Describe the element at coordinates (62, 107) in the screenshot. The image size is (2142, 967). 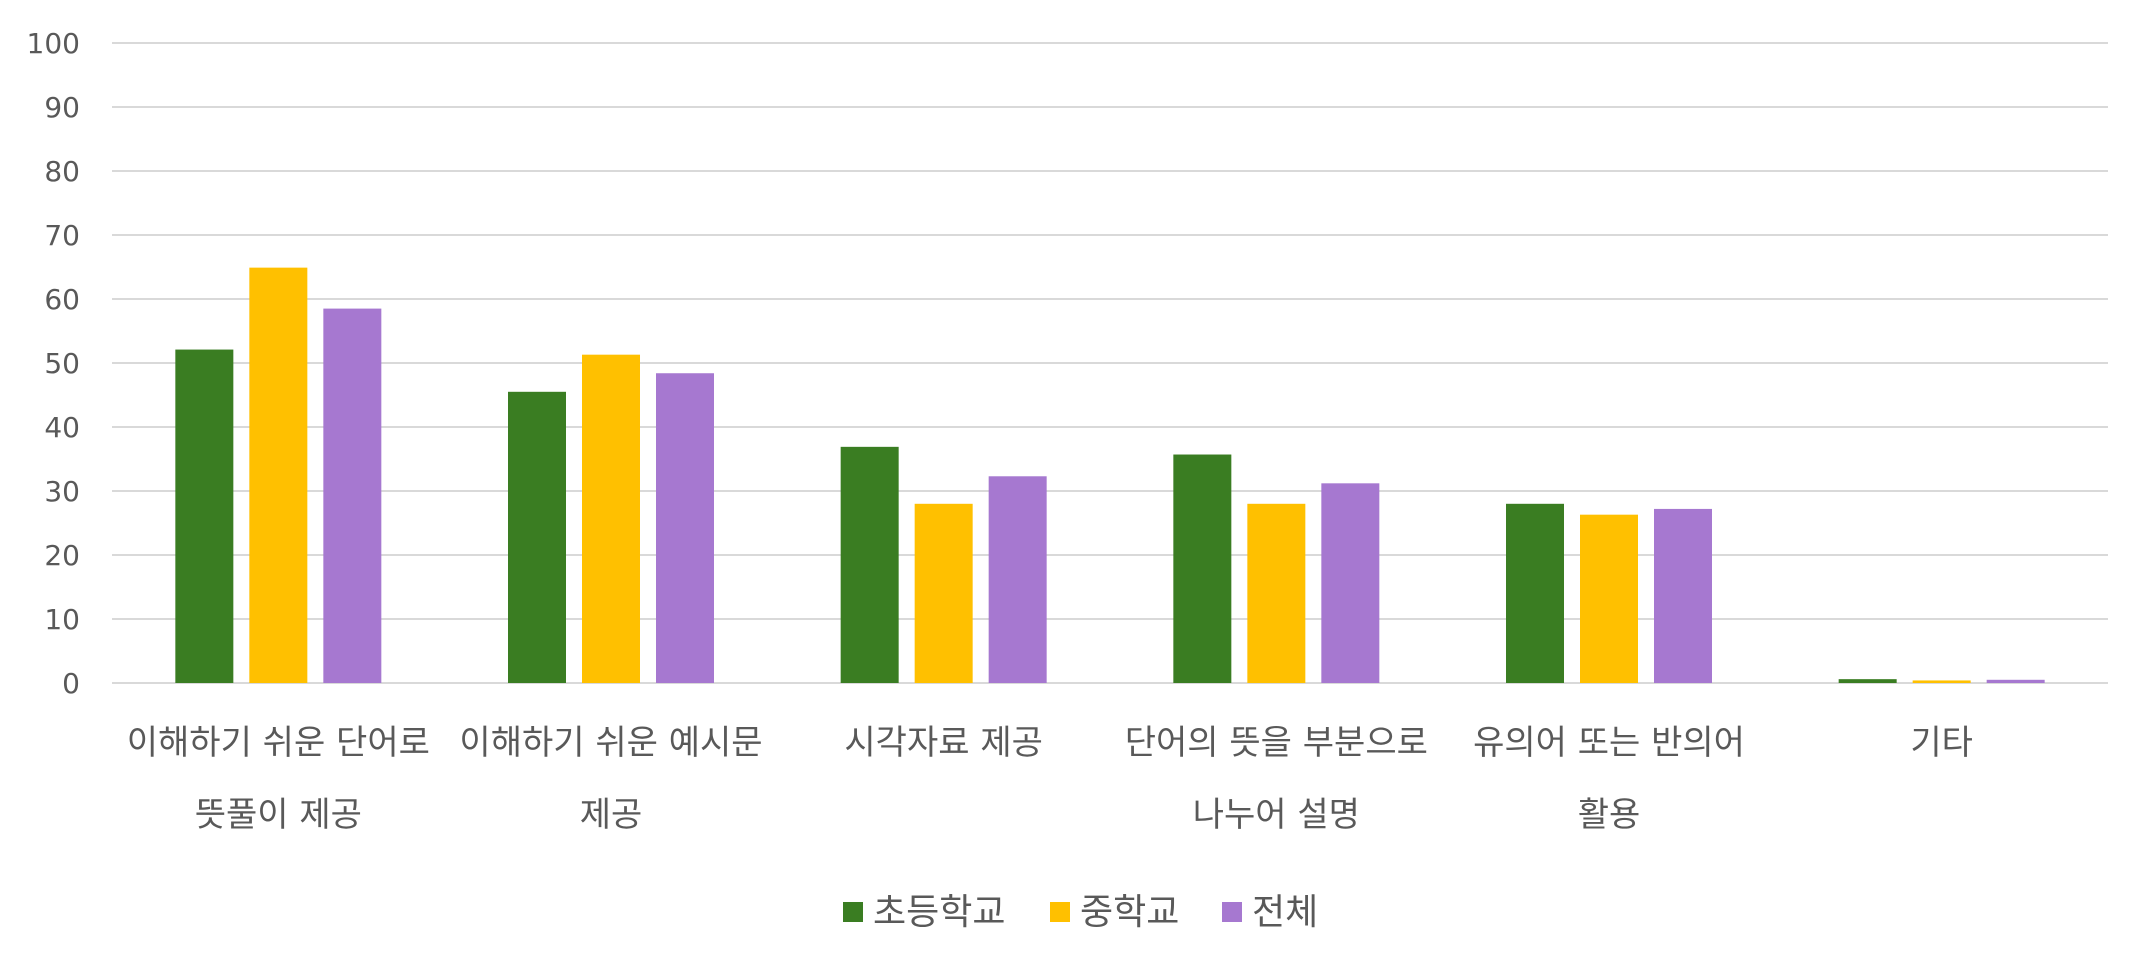
I see `y-tick-label: 90` at that location.